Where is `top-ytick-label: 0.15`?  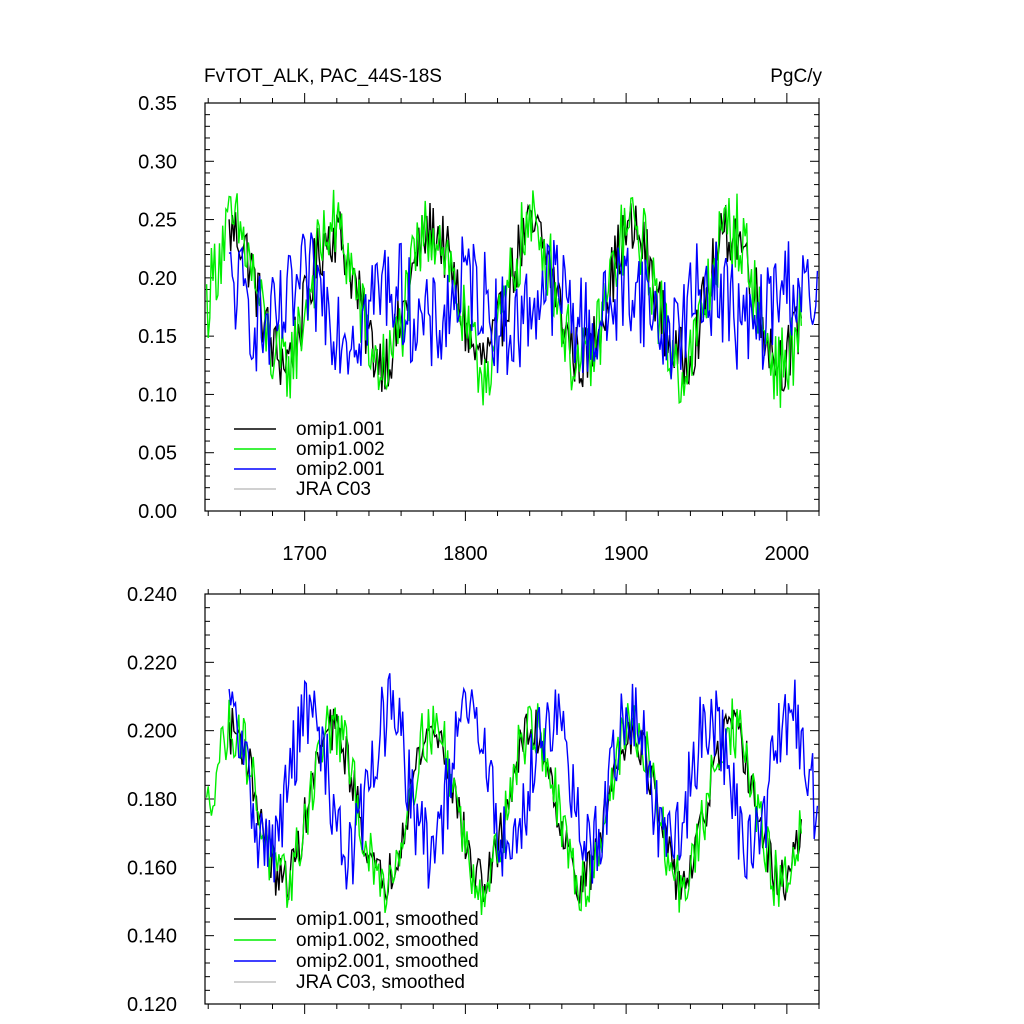 top-ytick-label: 0.15 is located at coordinates (157, 337).